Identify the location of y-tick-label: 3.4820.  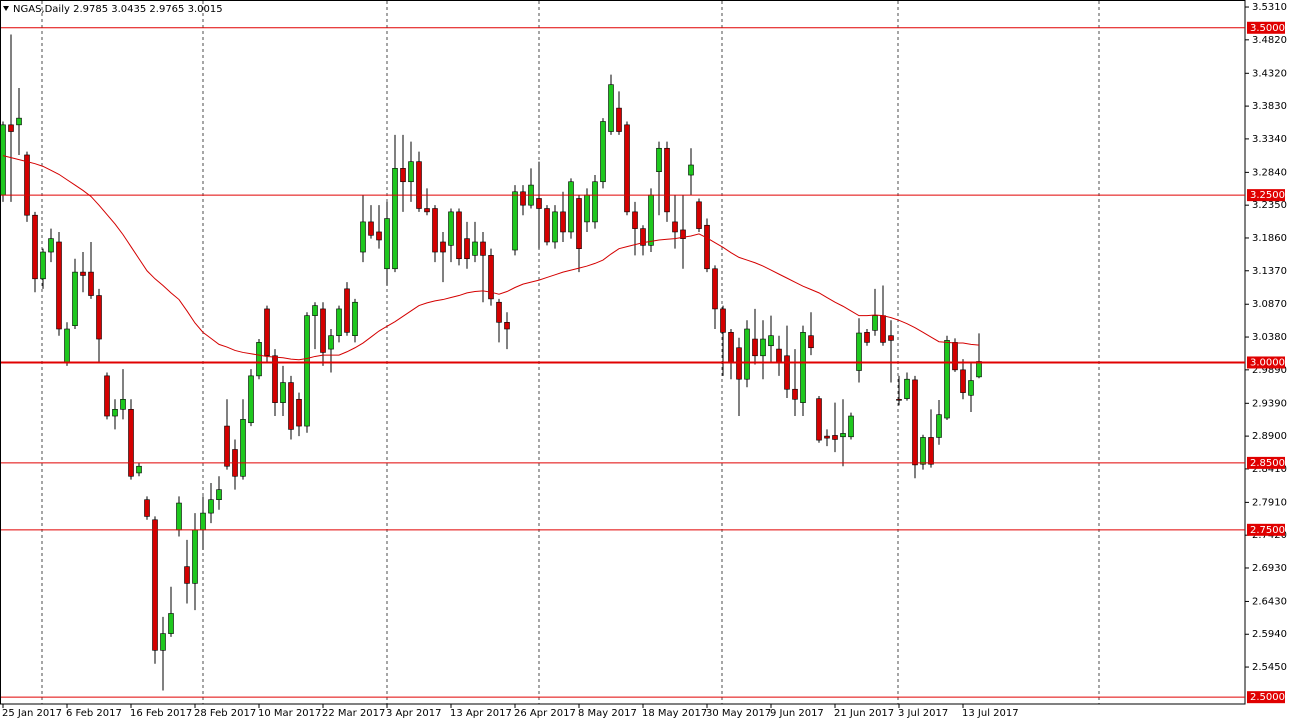
(1269, 40).